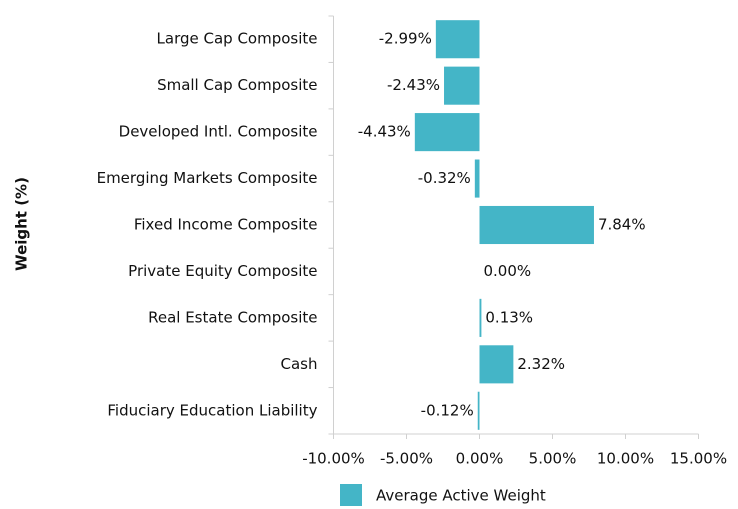 The width and height of the screenshot is (738, 509). Describe the element at coordinates (232, 317) in the screenshot. I see `y-tick-label: Real Estate Composite` at that location.